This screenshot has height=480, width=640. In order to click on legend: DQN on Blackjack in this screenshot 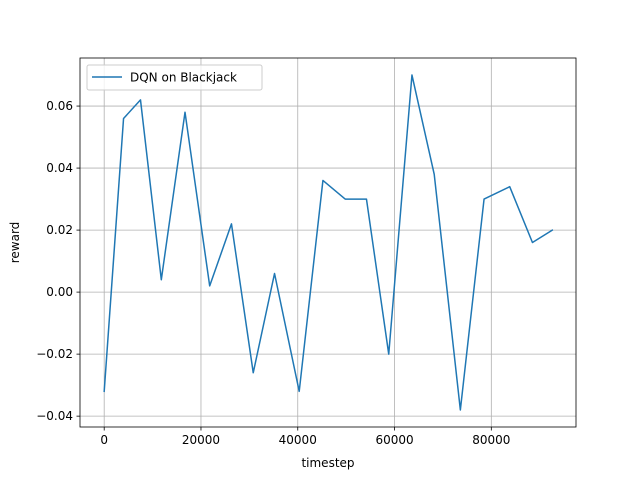, I will do `click(174, 77)`.